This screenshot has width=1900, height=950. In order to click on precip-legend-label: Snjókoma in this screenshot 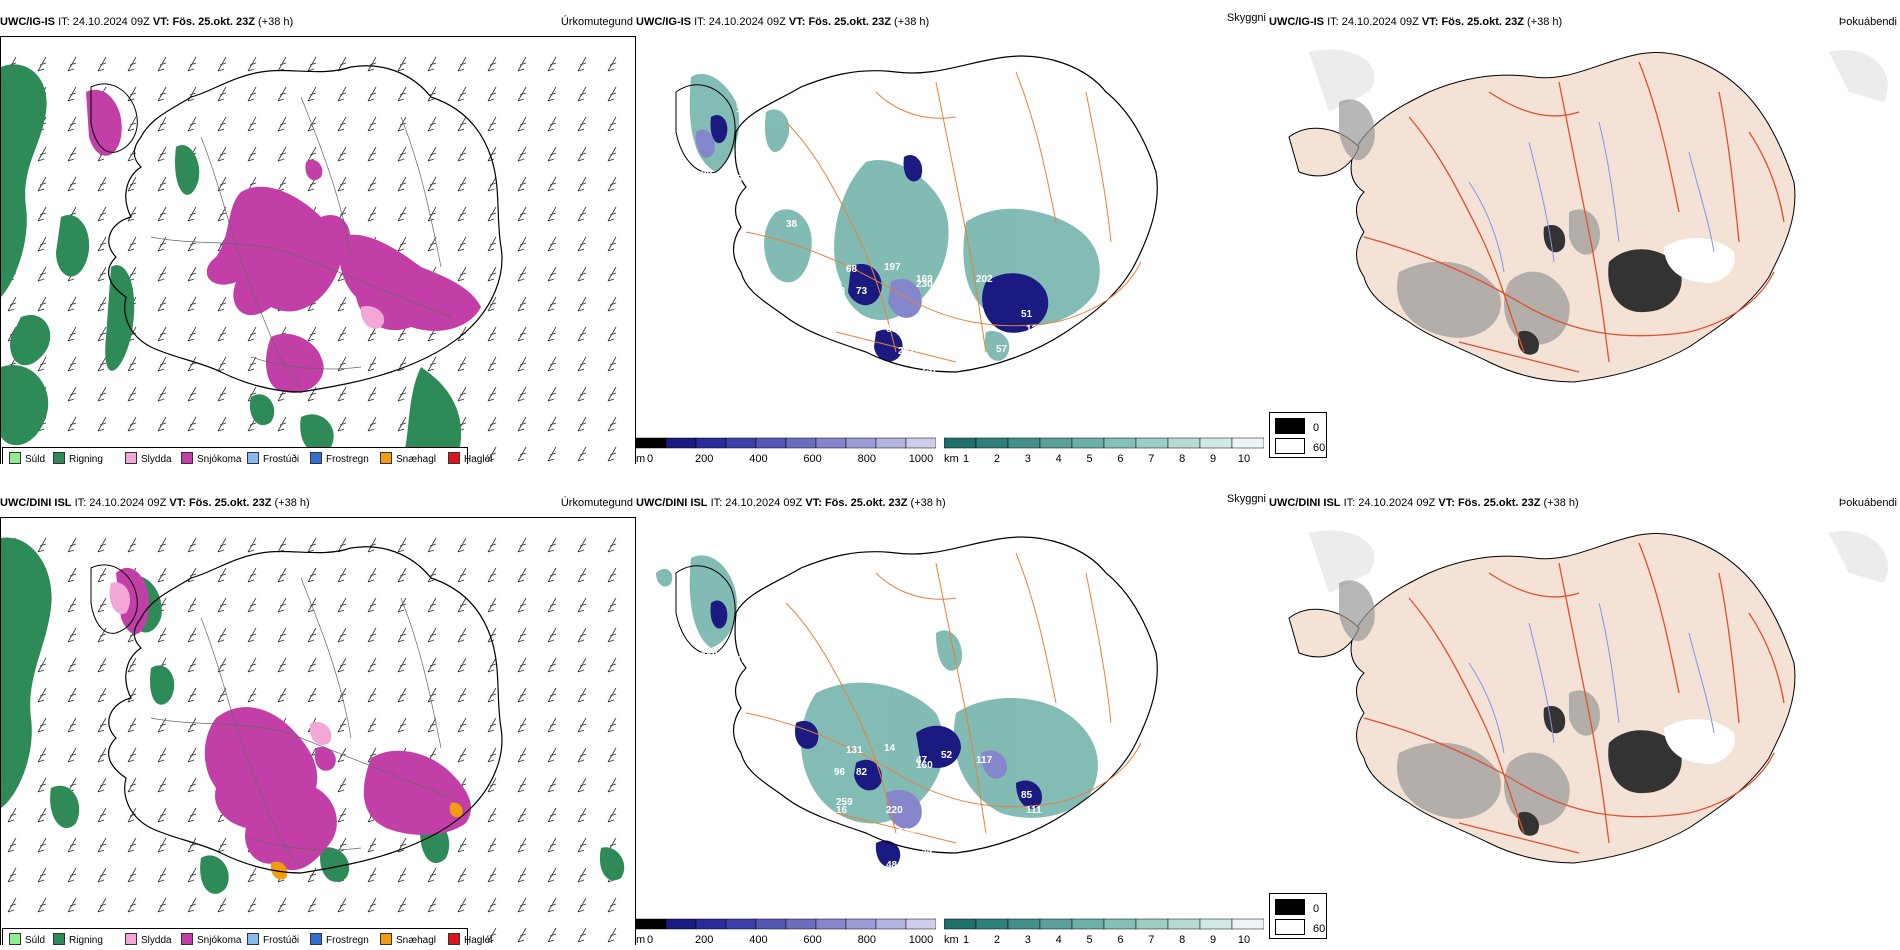, I will do `click(219, 940)`.